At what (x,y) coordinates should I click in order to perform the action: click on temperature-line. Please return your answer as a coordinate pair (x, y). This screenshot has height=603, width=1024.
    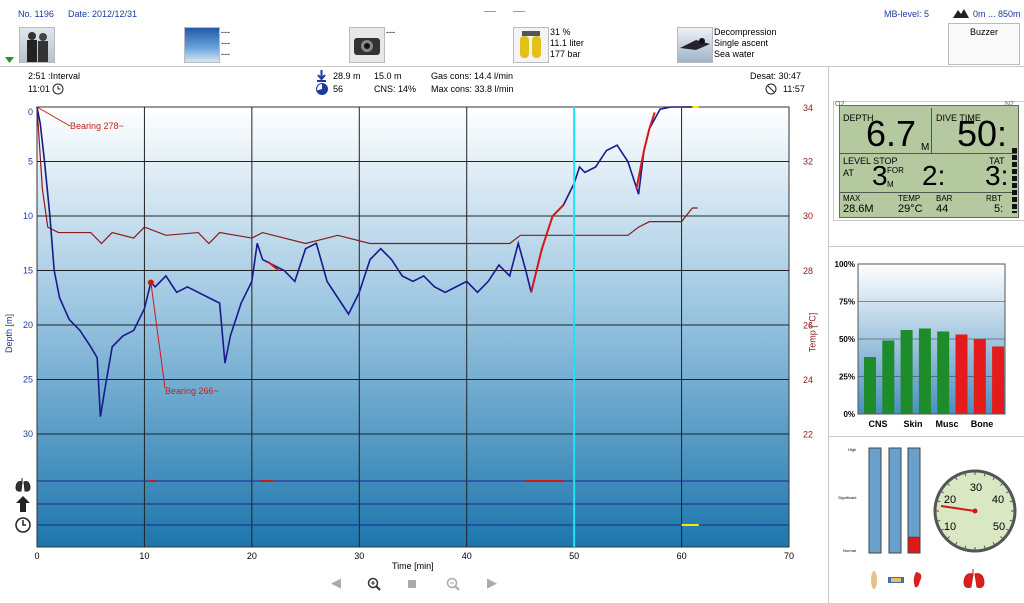
    Looking at the image, I should click on (367, 175).